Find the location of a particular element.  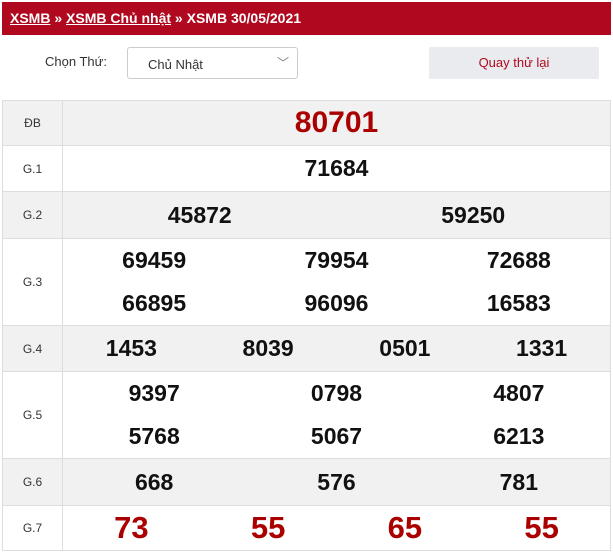

spin-again-button: Quay thử lại is located at coordinates (514, 63).